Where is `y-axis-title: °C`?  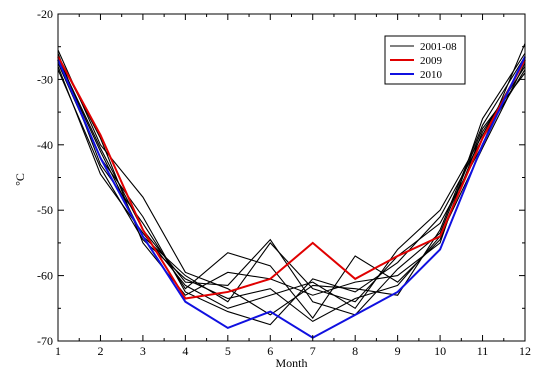 y-axis-title: °C is located at coordinates (20, 179).